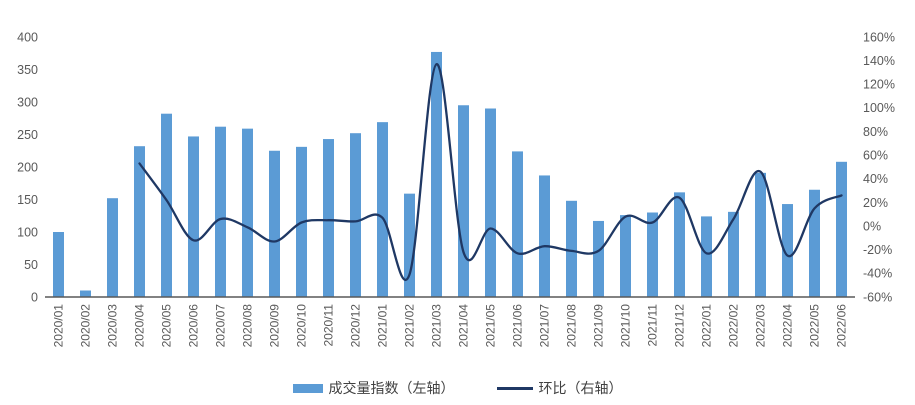  What do you see at coordinates (221, 326) in the screenshot?
I see `x-axis-label: 2020/07` at bounding box center [221, 326].